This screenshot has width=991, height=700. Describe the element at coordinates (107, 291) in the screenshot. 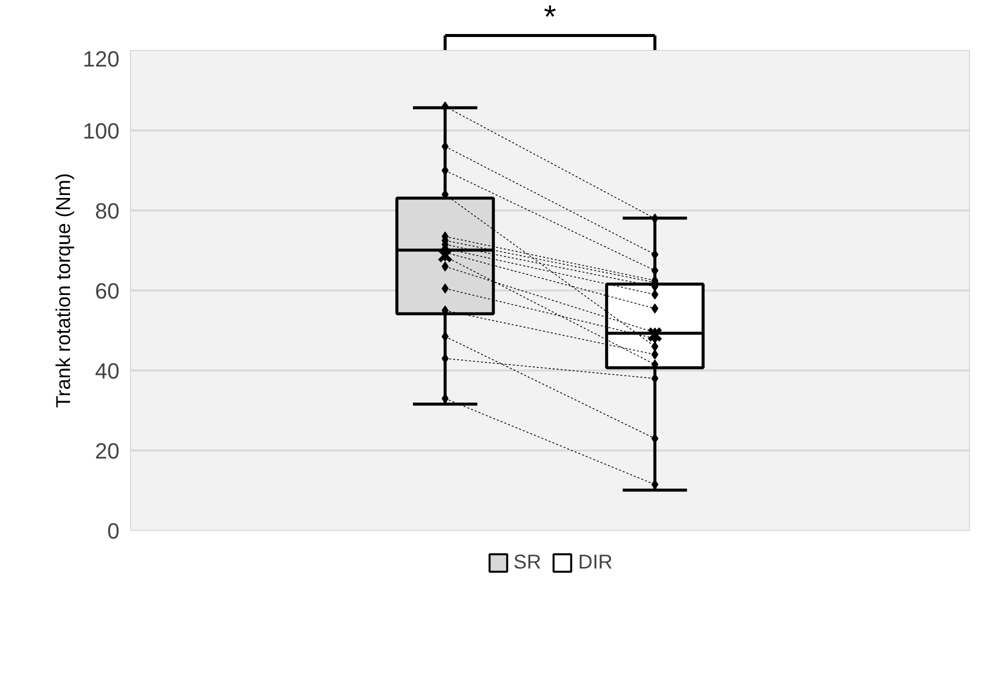

I see `y-tick-label: 60` at that location.